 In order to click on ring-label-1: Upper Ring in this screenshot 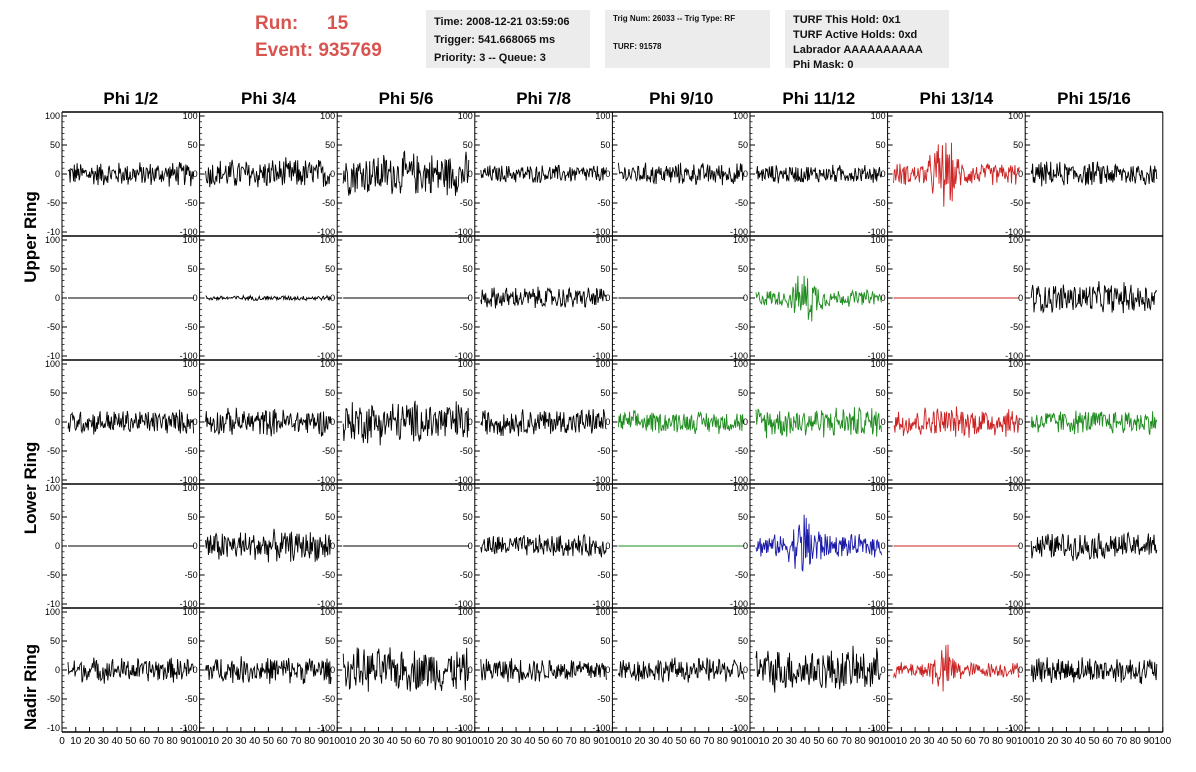, I will do `click(30, 237)`.